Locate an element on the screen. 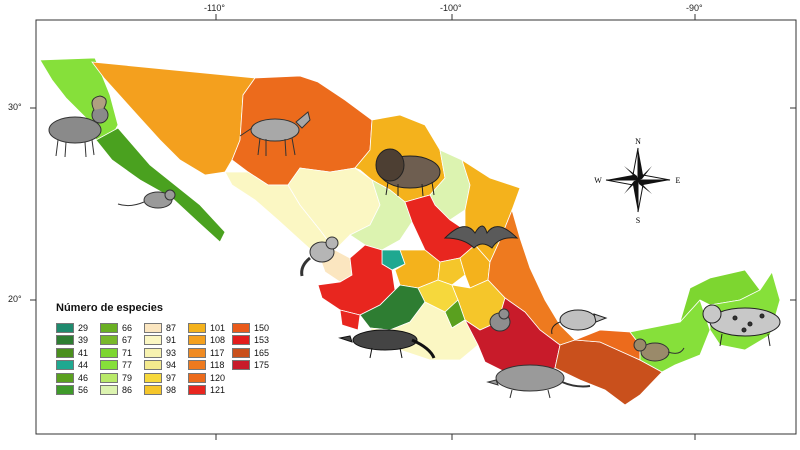 Image resolution: width=800 pixels, height=450 pixels. legend-value: 93 is located at coordinates (171, 352).